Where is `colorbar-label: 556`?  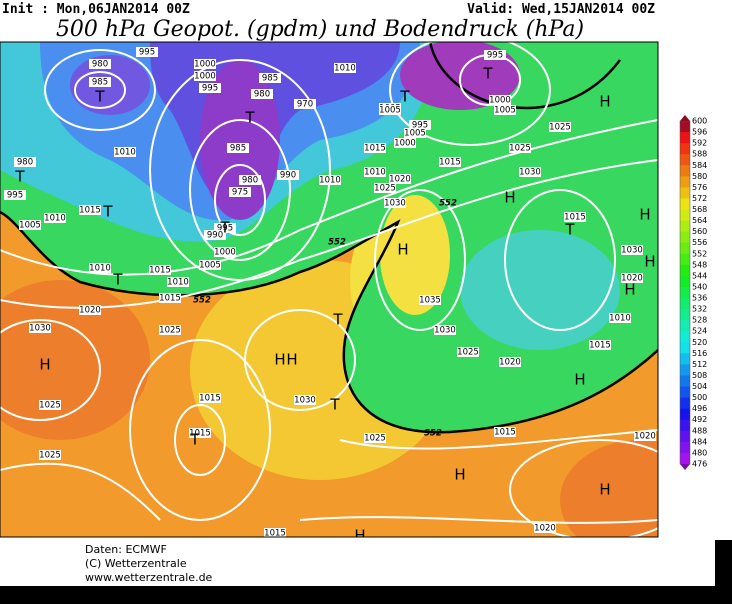
colorbar-label: 556 is located at coordinates (699, 242).